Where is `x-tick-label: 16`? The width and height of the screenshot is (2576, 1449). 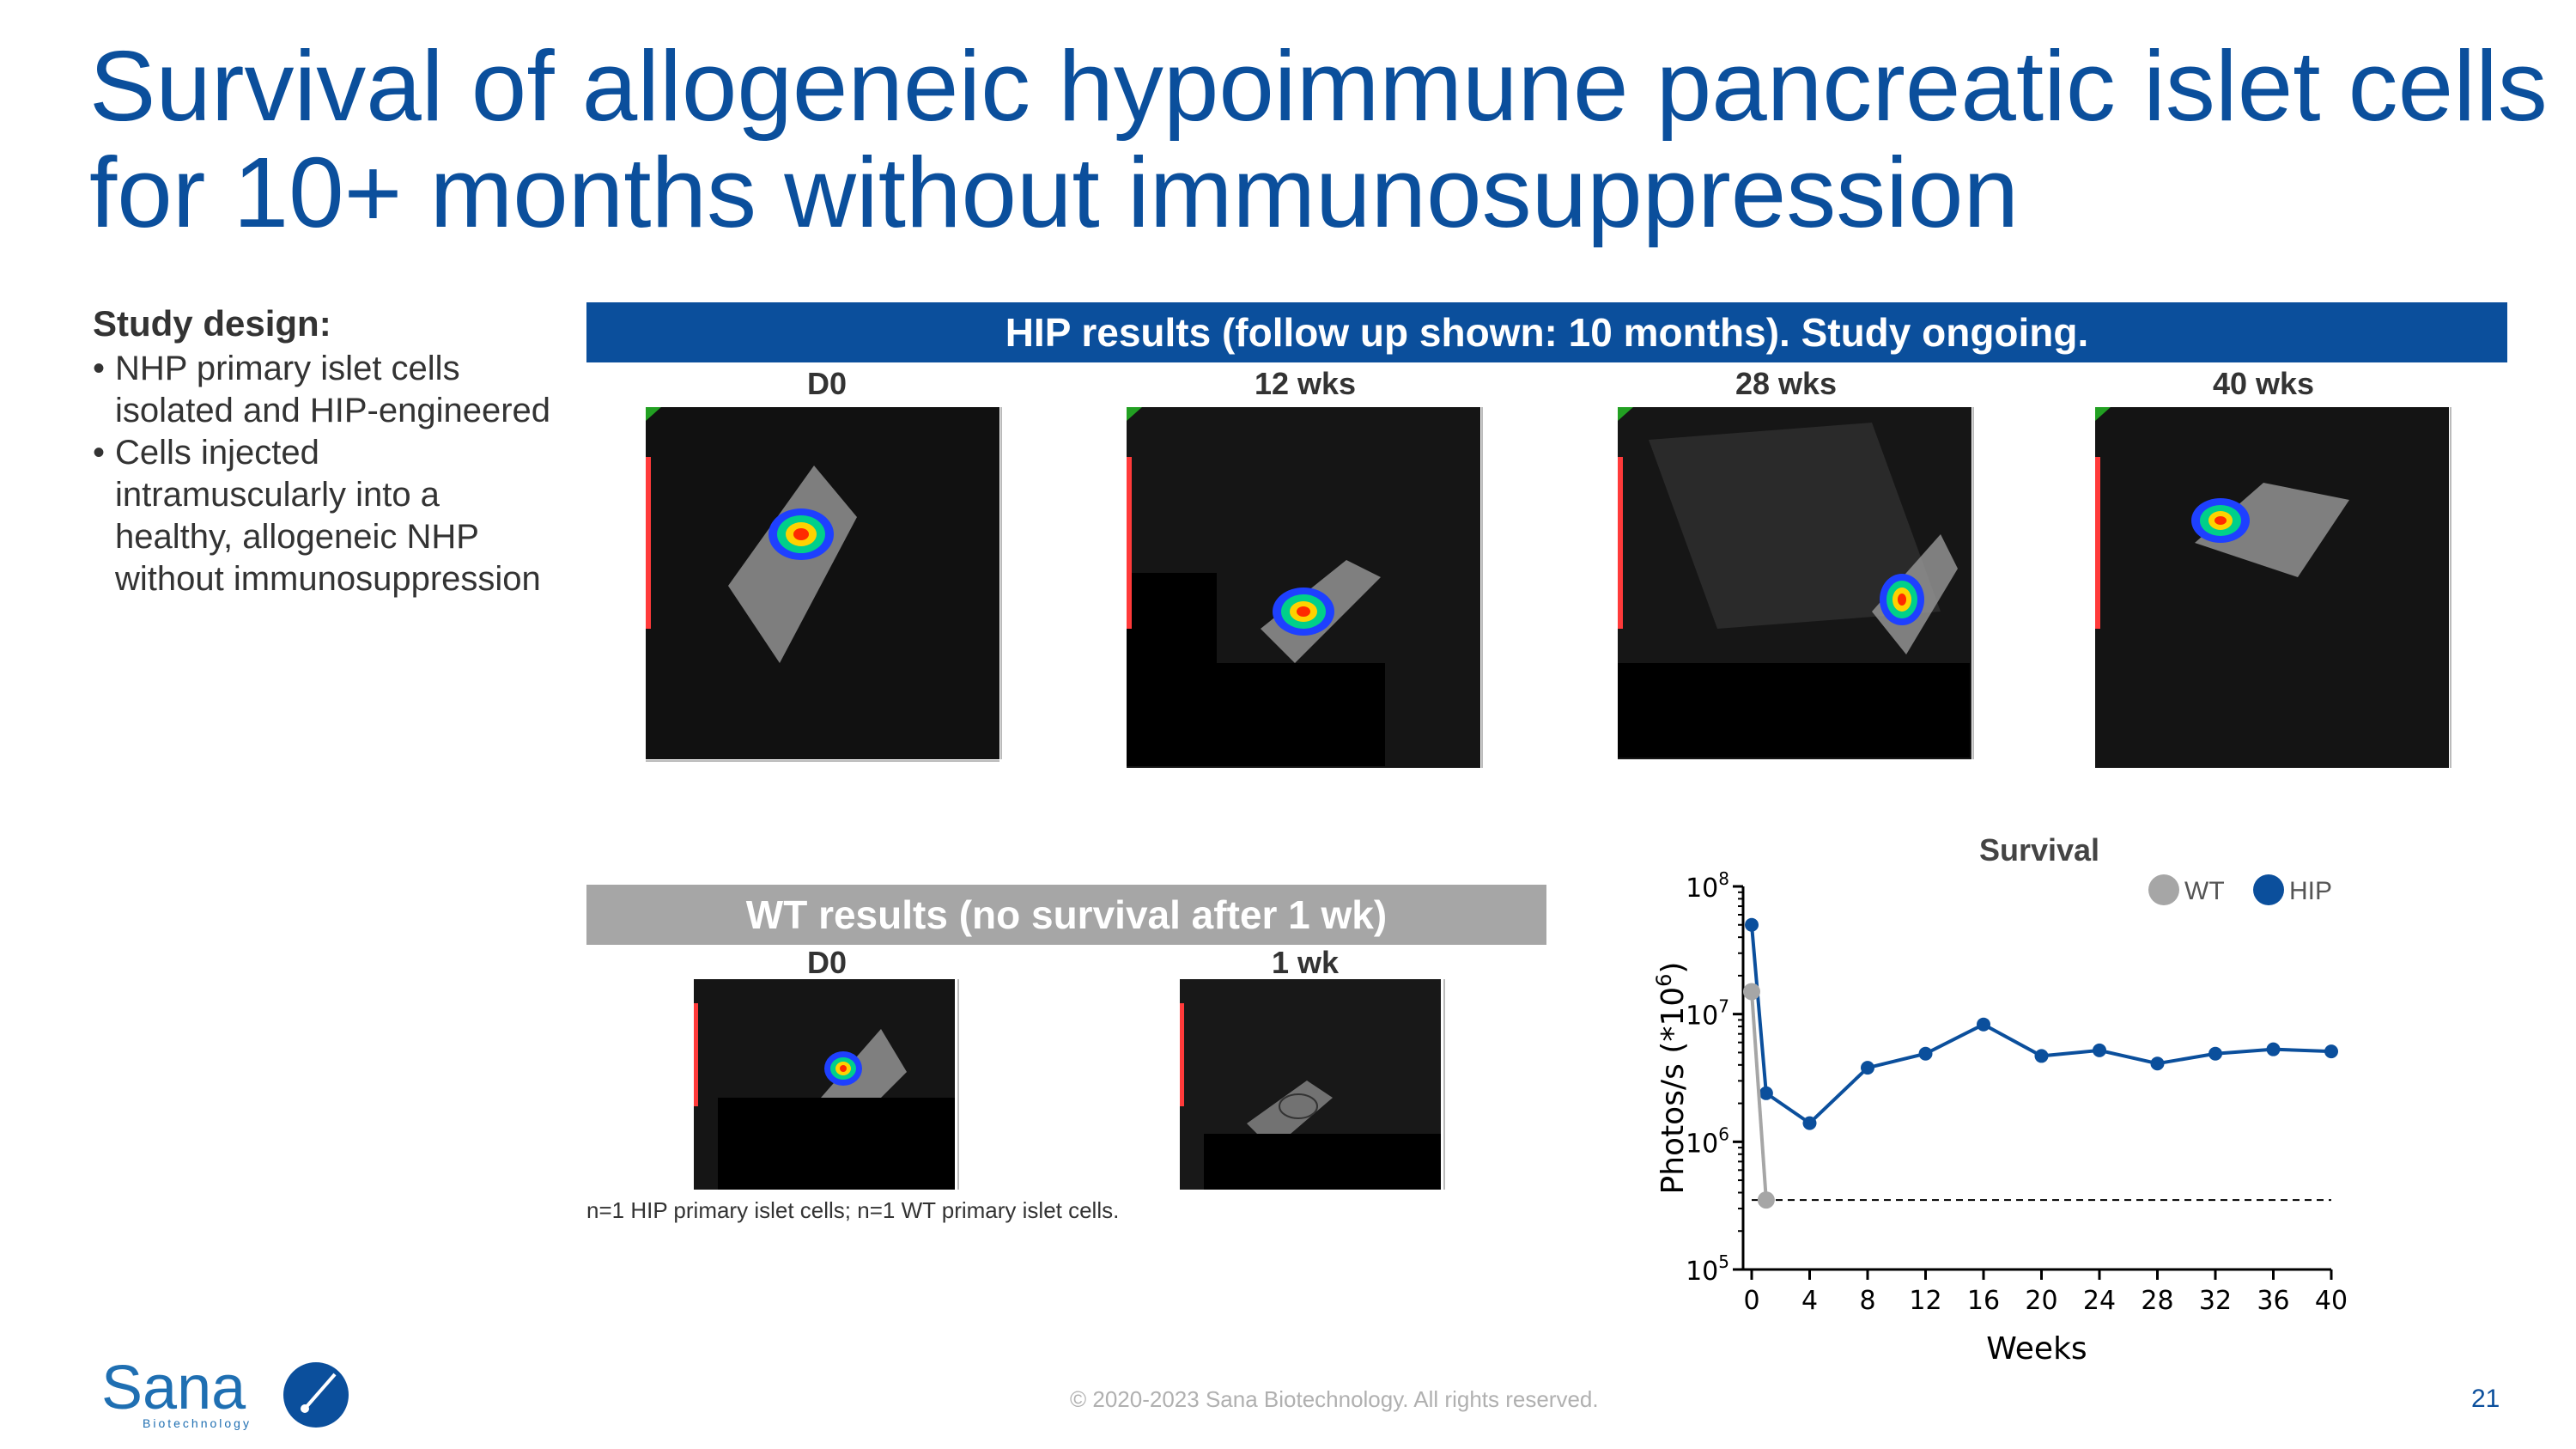
x-tick-label: 16 is located at coordinates (1983, 1301).